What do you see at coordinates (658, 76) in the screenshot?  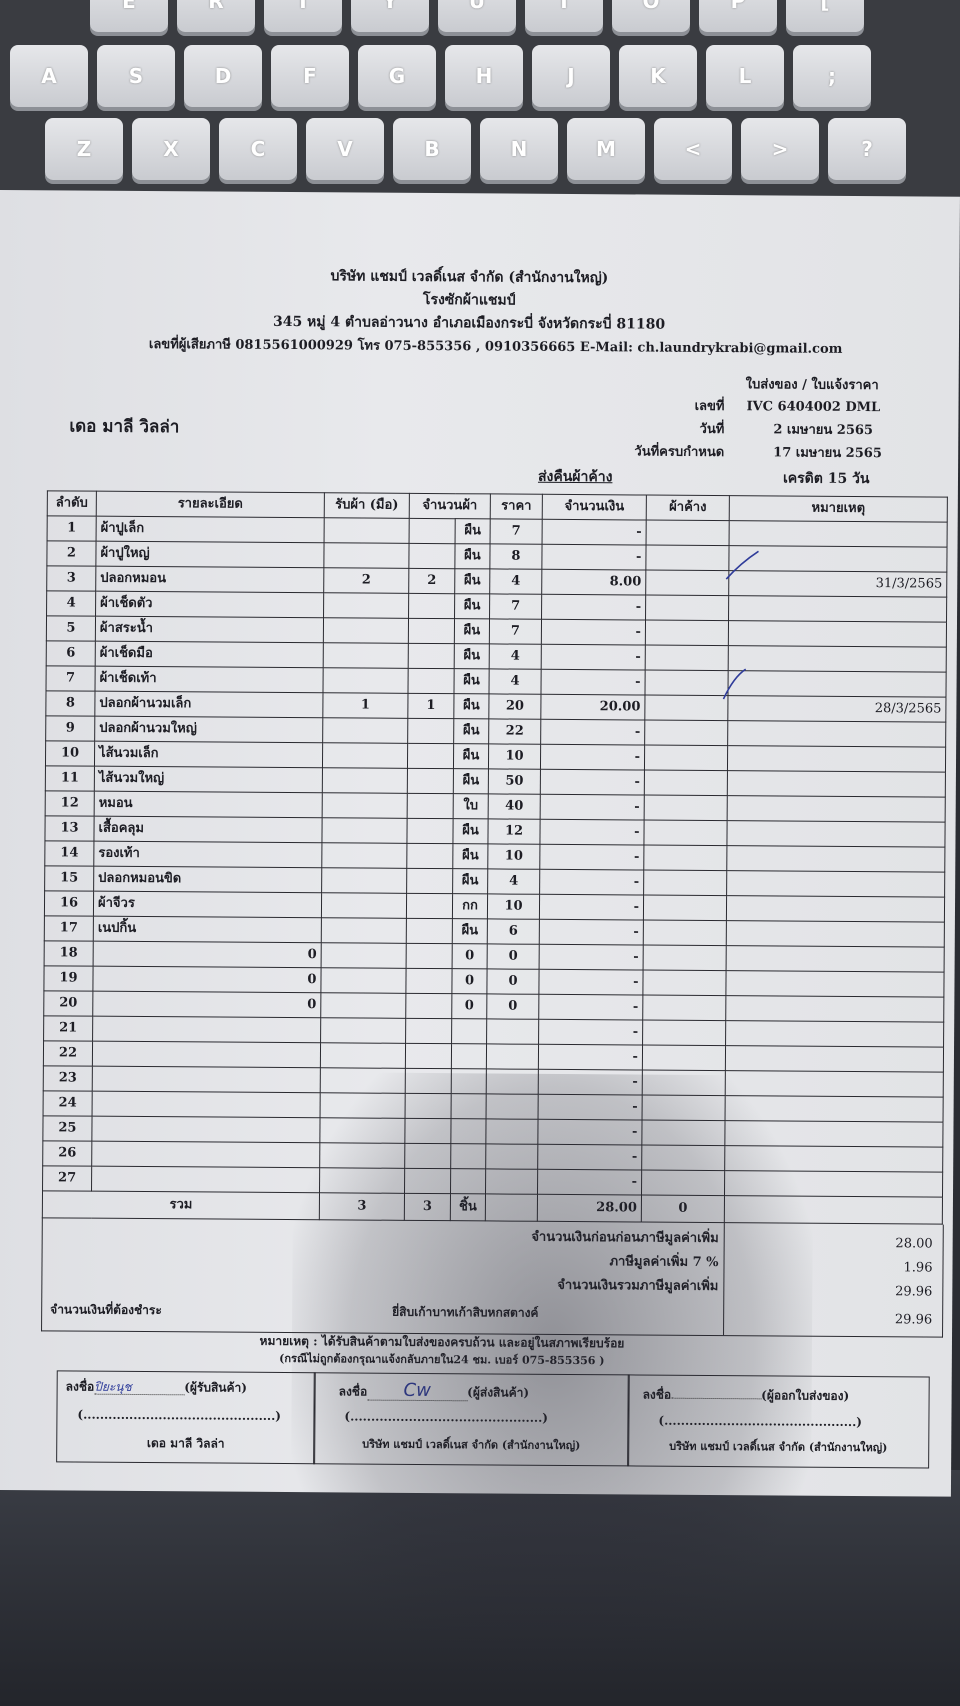 I see `key-K: K` at bounding box center [658, 76].